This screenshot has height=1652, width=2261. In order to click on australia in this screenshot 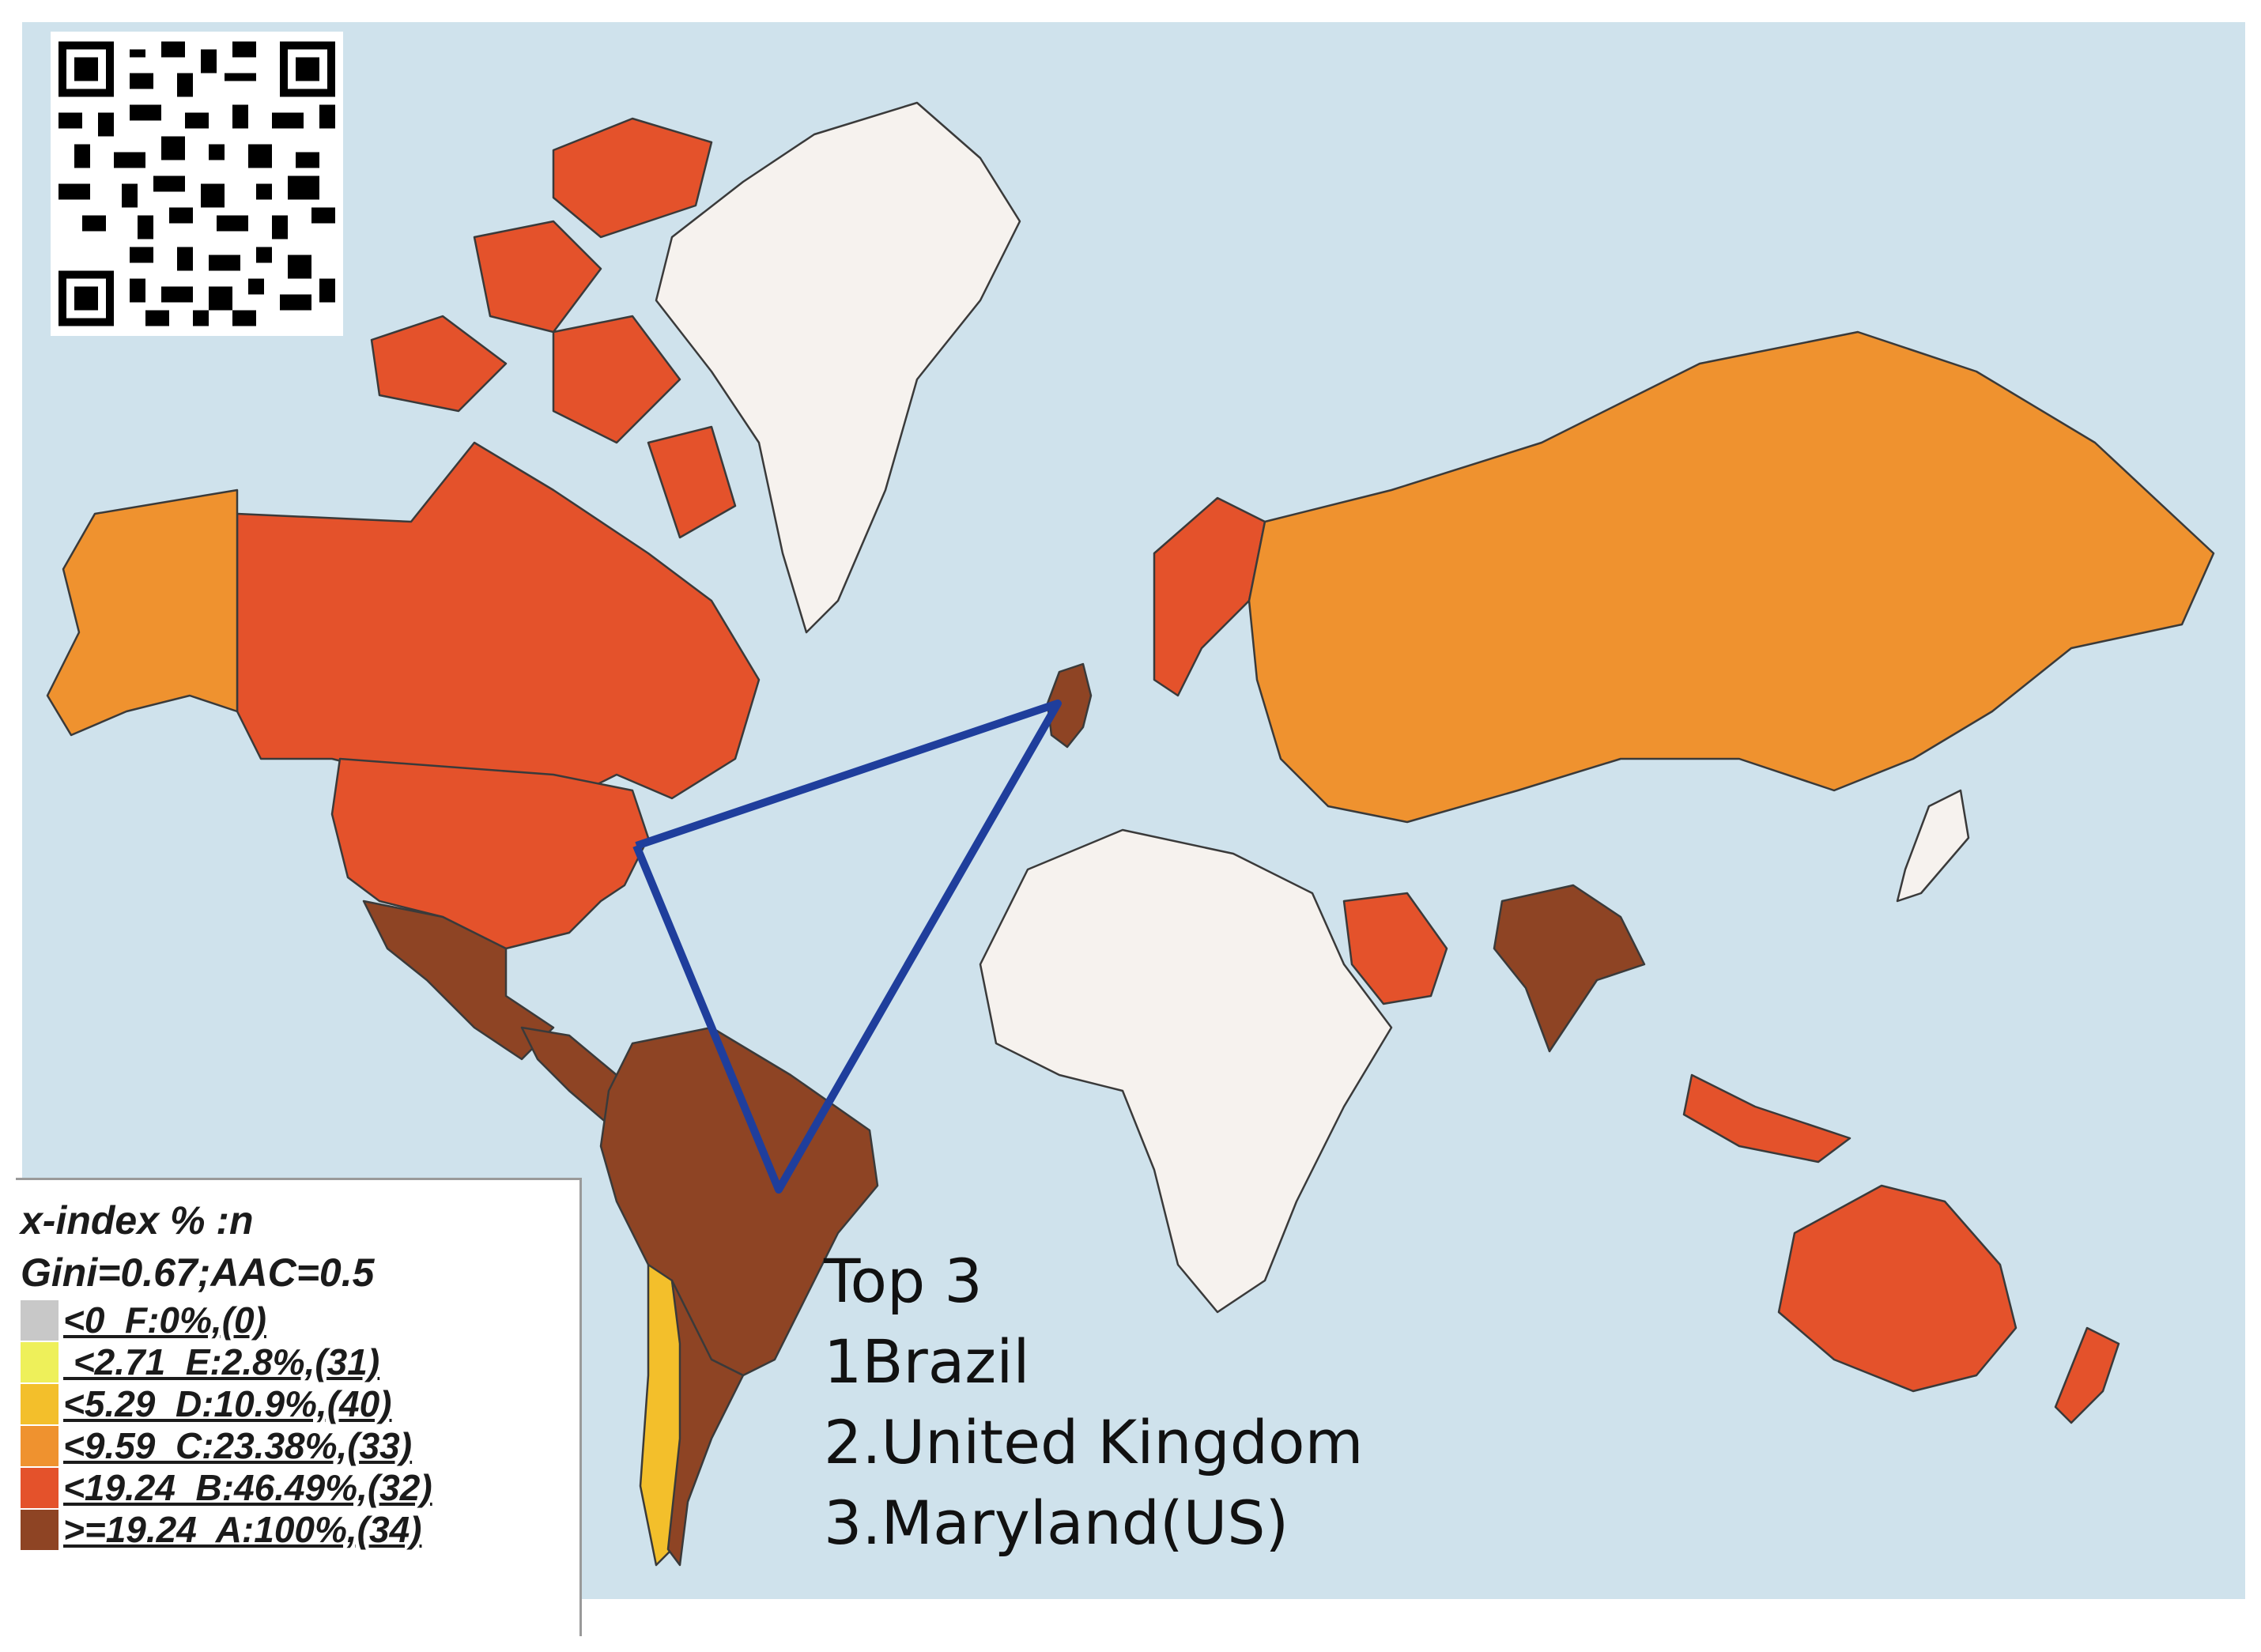, I will do `click(1897, 1288)`.